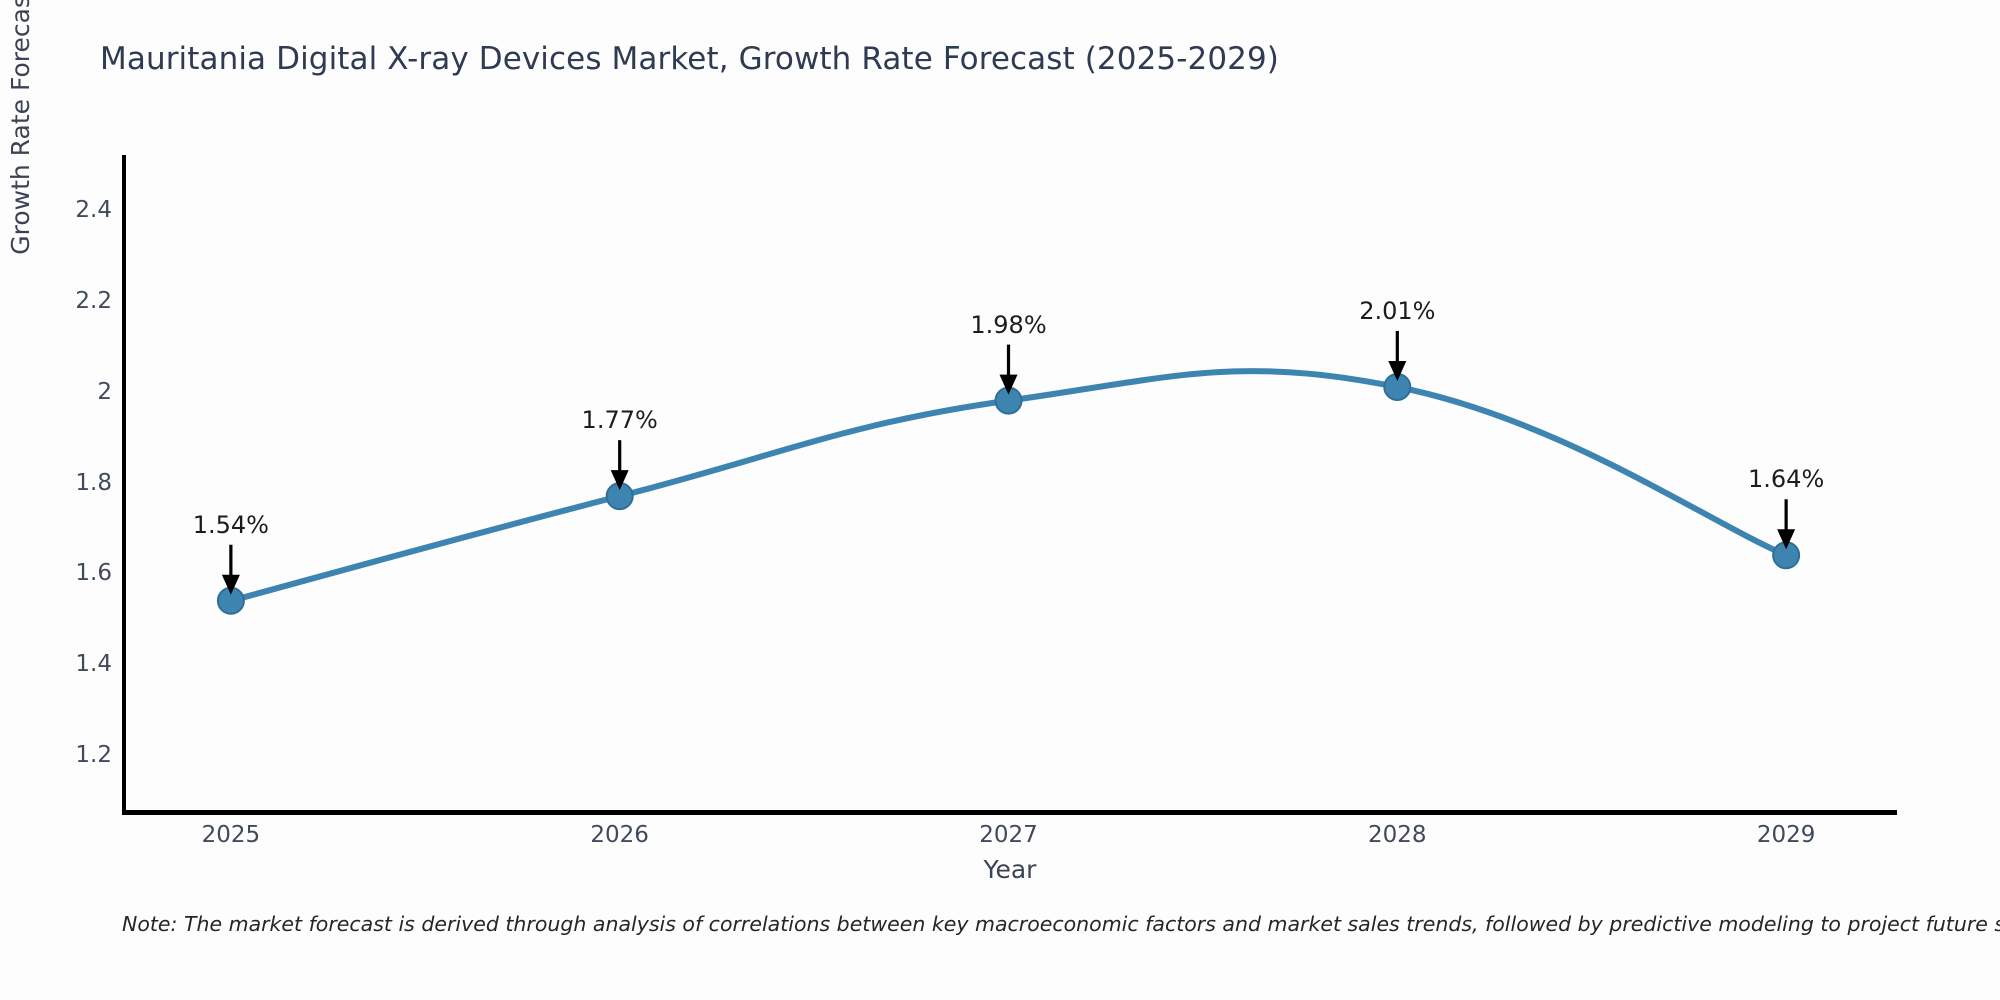  Describe the element at coordinates (231, 835) in the screenshot. I see `x-axis-tick-label: 2025` at that location.